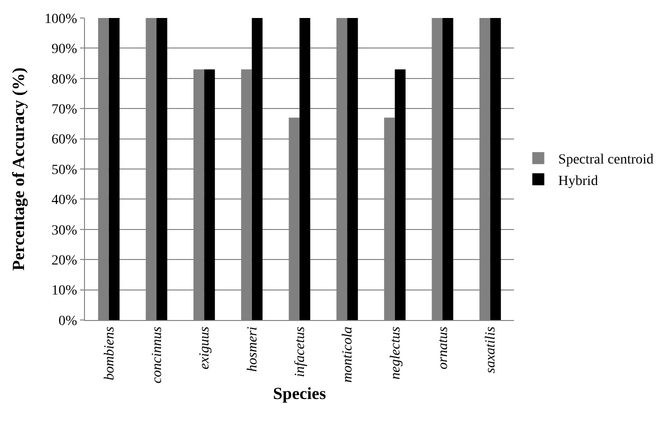 The width and height of the screenshot is (671, 422). Describe the element at coordinates (252, 349) in the screenshot. I see `x-tick-label: hosmeri` at that location.